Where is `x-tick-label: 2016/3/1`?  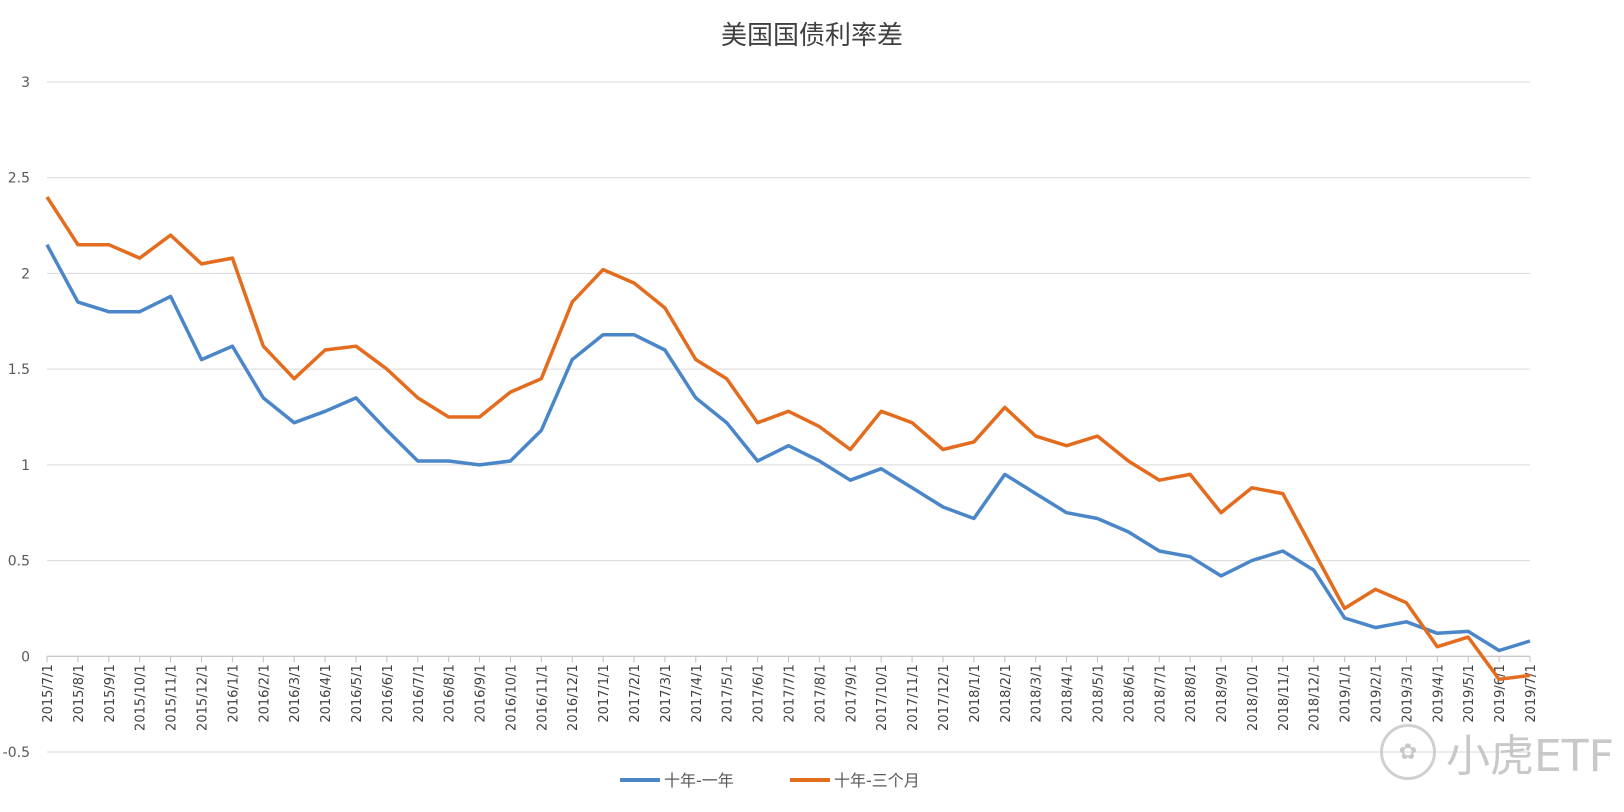
x-tick-label: 2016/3/1 is located at coordinates (295, 693).